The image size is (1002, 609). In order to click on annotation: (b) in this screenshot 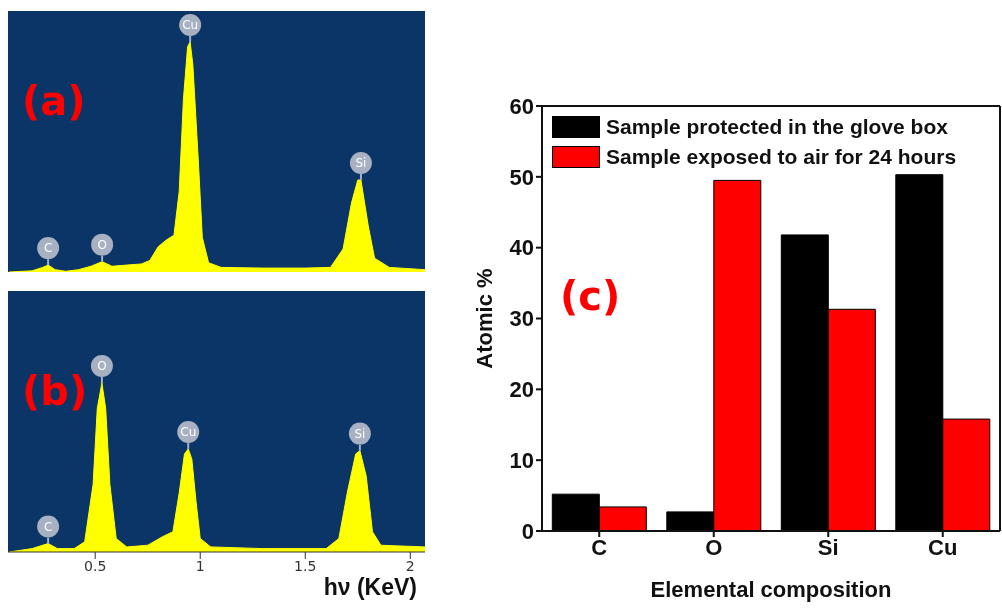, I will do `click(55, 391)`.